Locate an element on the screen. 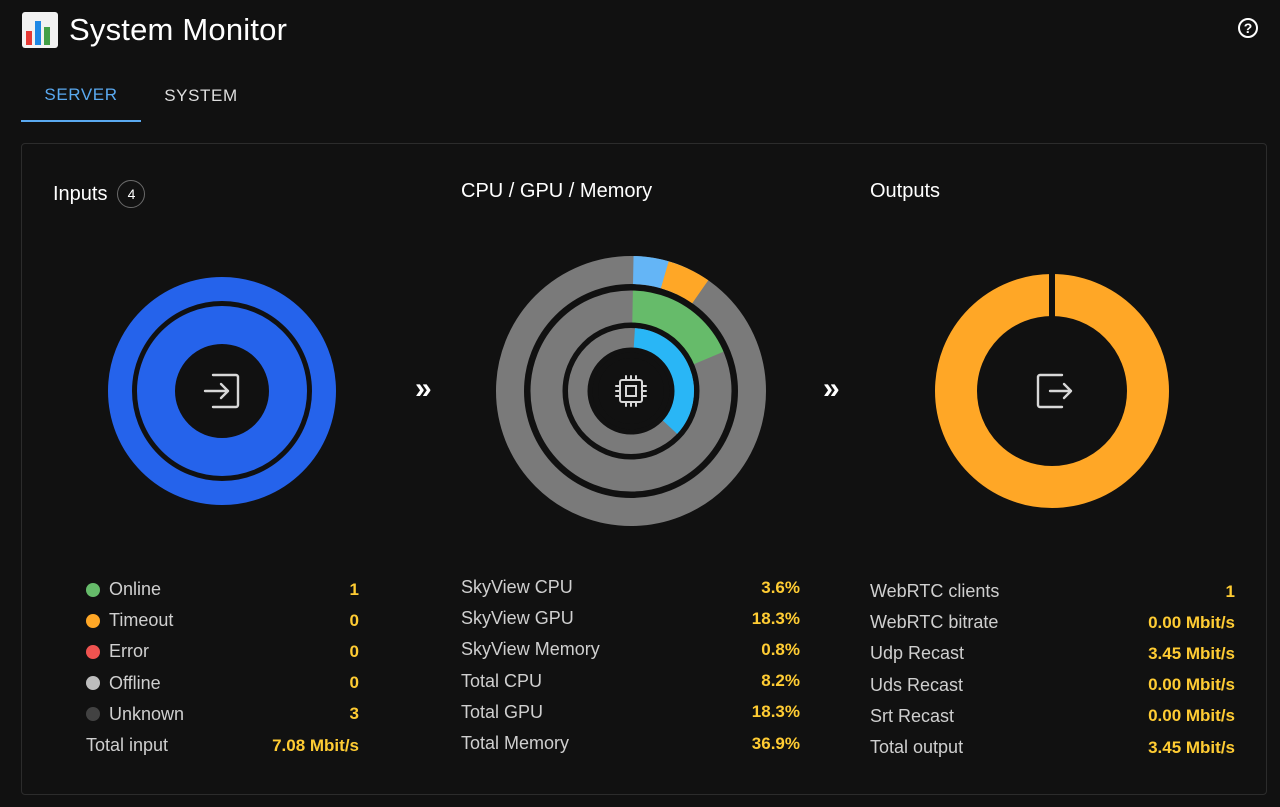 This screenshot has height=807, width=1280. list-item: Total GPU 18.3% is located at coordinates (630, 711).